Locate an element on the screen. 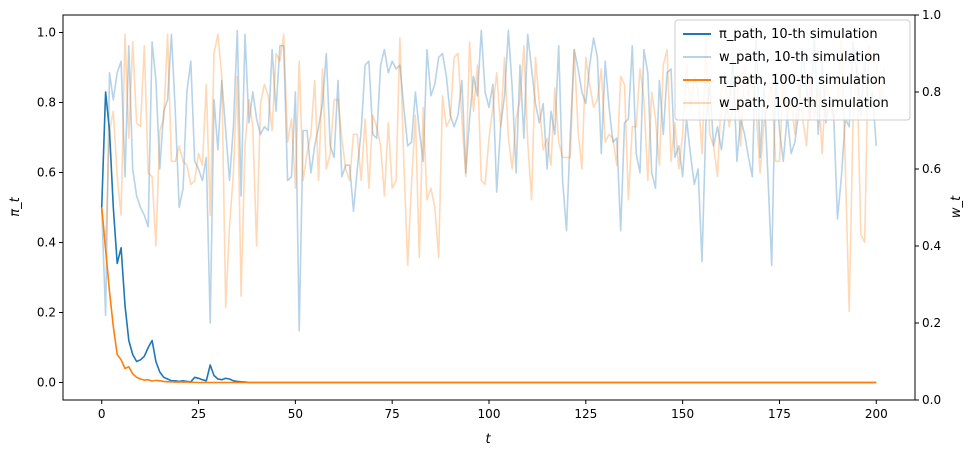  y-axis-left: 0.0 0.2 0.4 0.6 0.8 1.0 is located at coordinates (50, 208).